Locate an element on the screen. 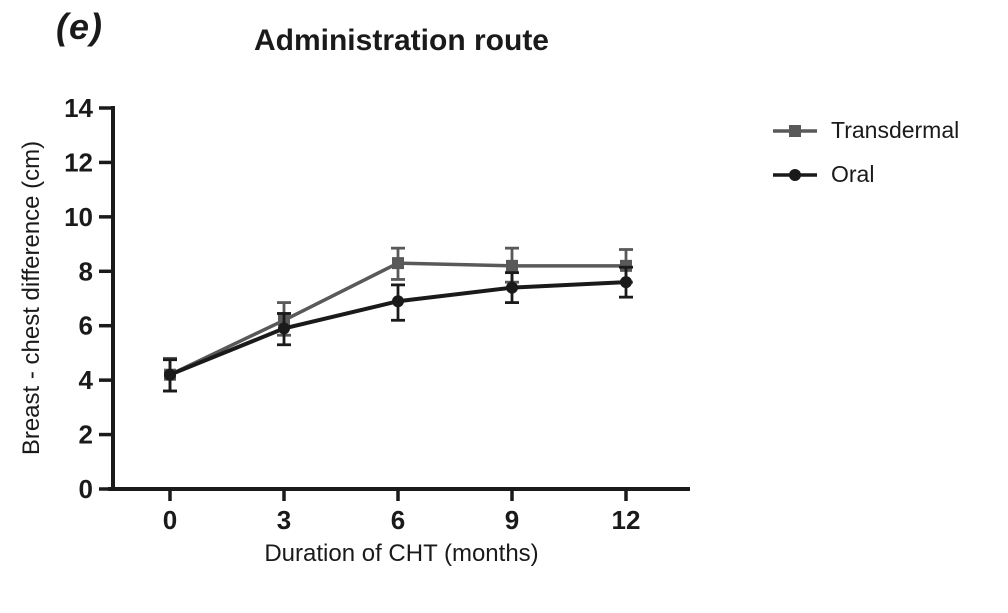  x-tick-label: 3 is located at coordinates (284, 520).